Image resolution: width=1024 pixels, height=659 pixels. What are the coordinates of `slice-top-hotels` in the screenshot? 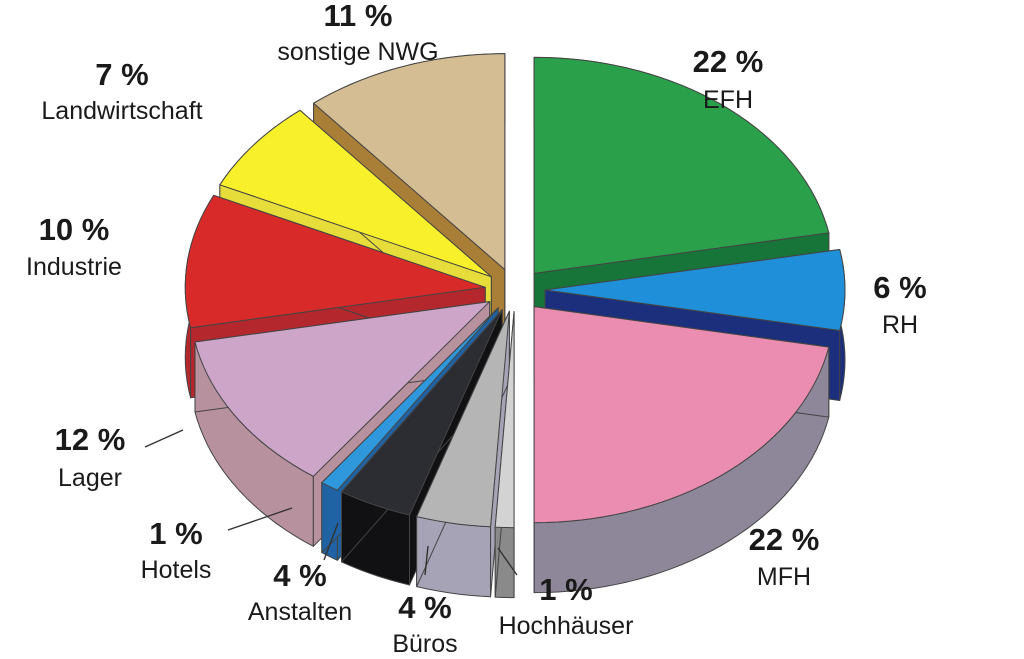 It's located at (410, 399).